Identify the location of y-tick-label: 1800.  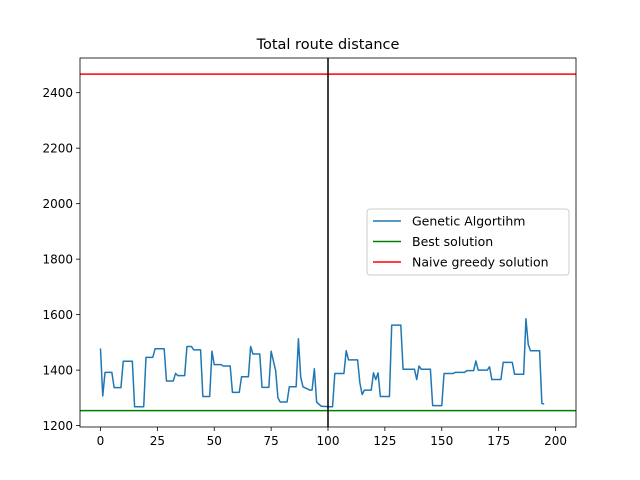
(57, 260).